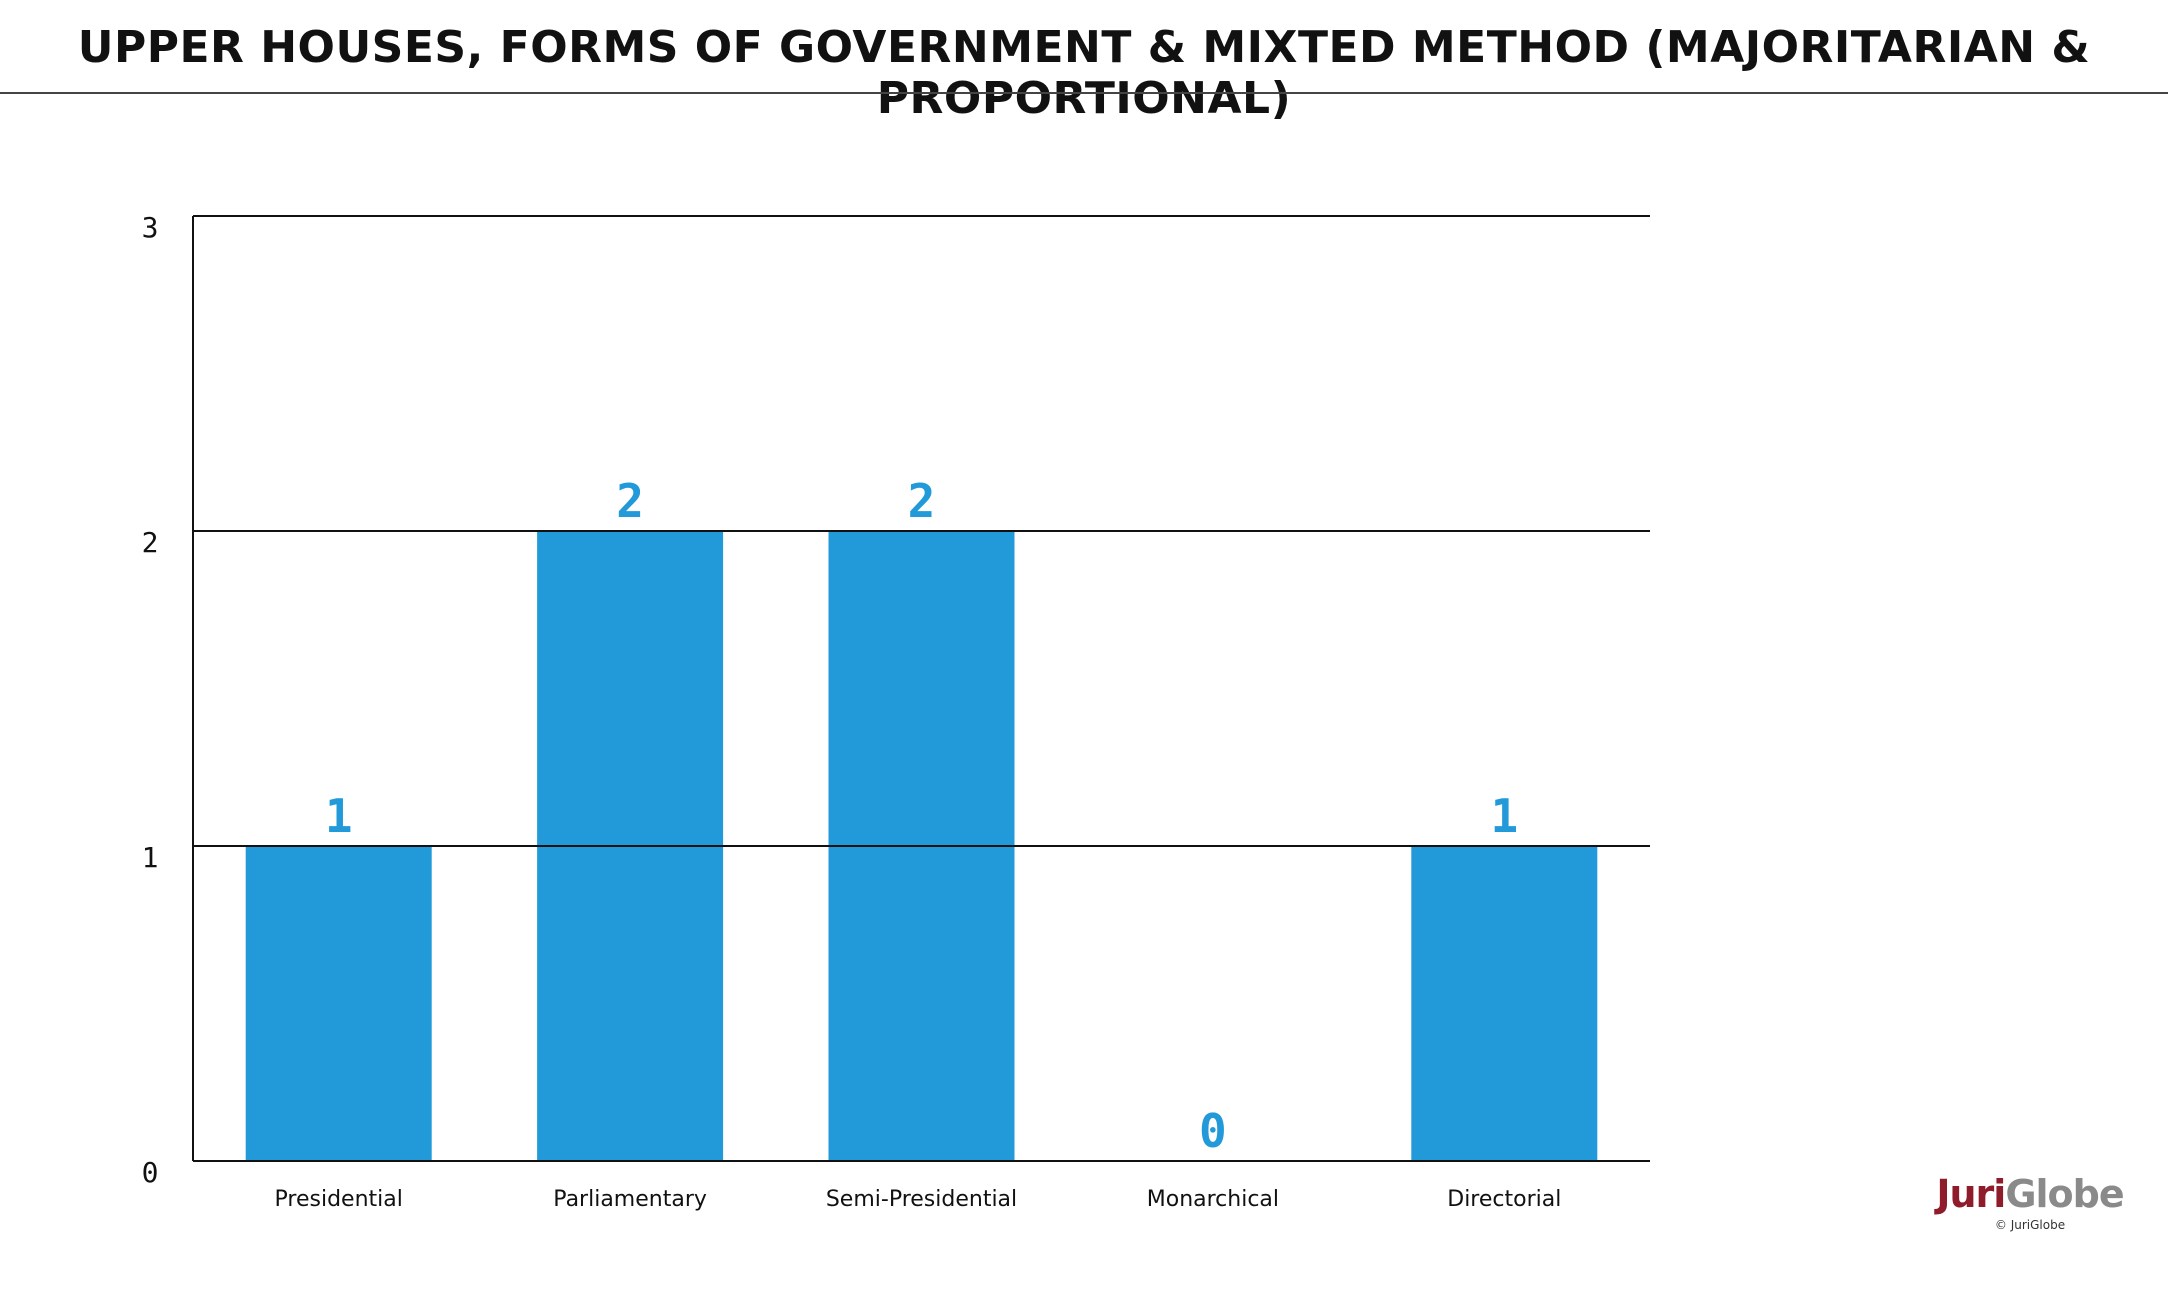 This screenshot has width=2168, height=1301. Describe the element at coordinates (2030, 1225) in the screenshot. I see `copyright-text: © JuriGlobe` at that location.